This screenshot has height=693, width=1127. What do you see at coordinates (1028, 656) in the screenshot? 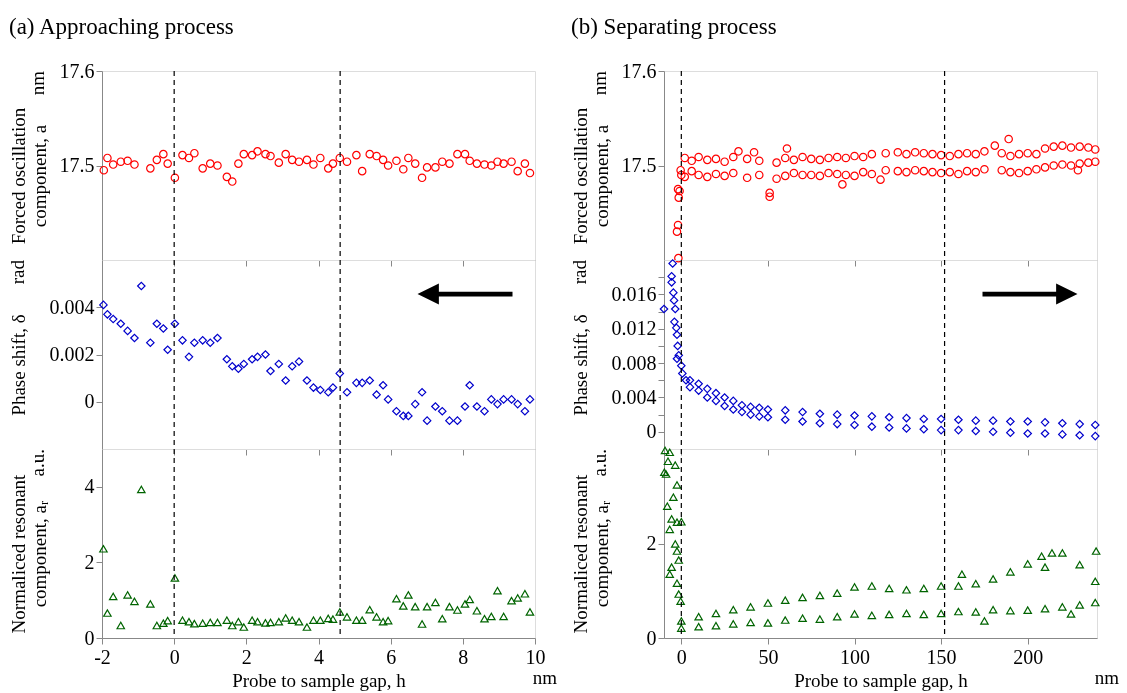
I see `x-tick-label: 200` at bounding box center [1028, 656].